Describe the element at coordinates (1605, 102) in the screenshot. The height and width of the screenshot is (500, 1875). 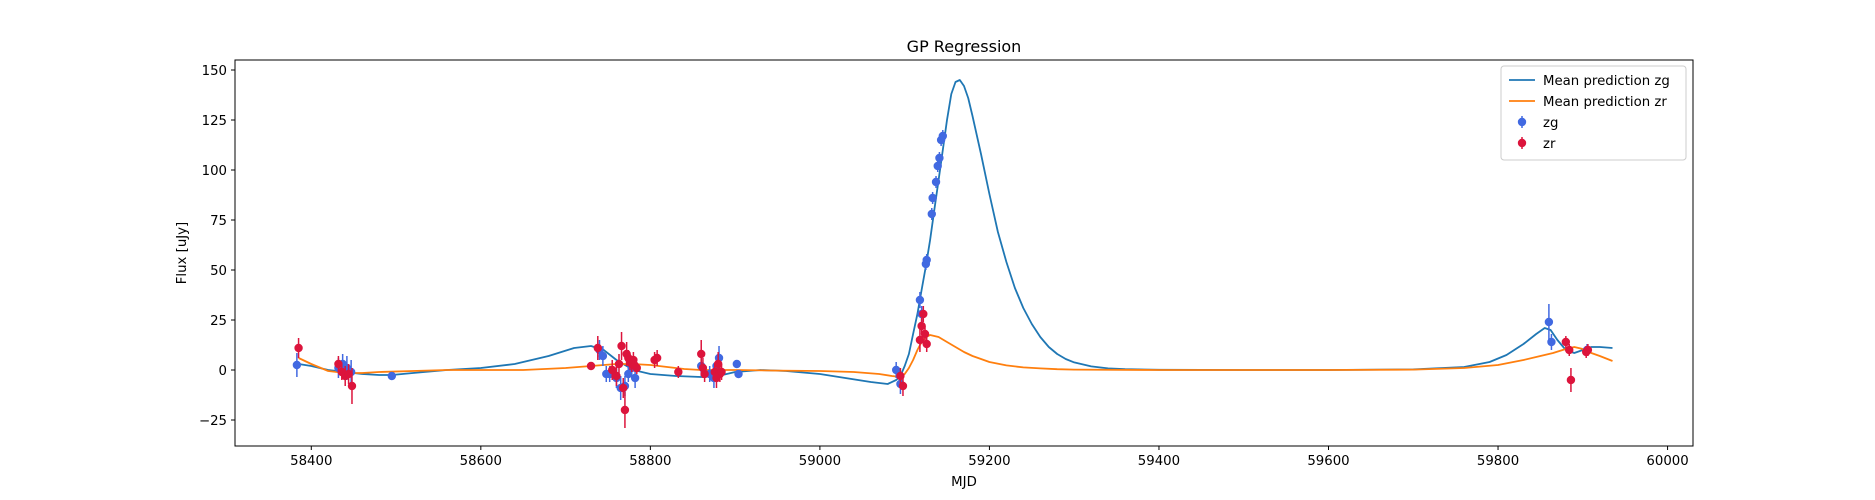
I see `legend-label: Mean prediction zr` at that location.